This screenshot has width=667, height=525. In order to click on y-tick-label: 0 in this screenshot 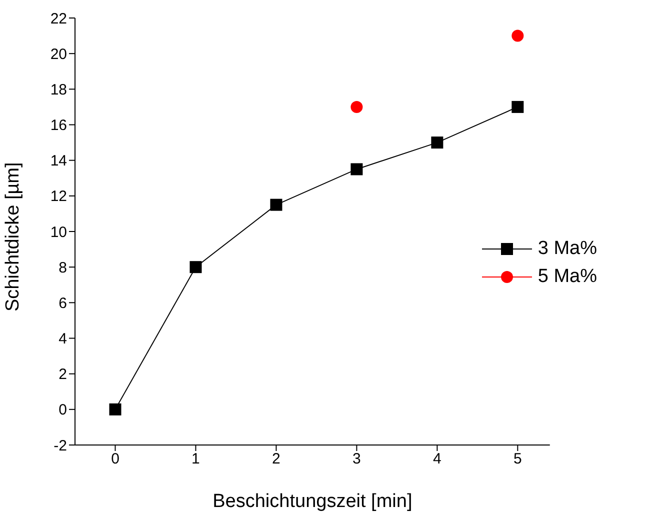, I will do `click(62, 410)`.